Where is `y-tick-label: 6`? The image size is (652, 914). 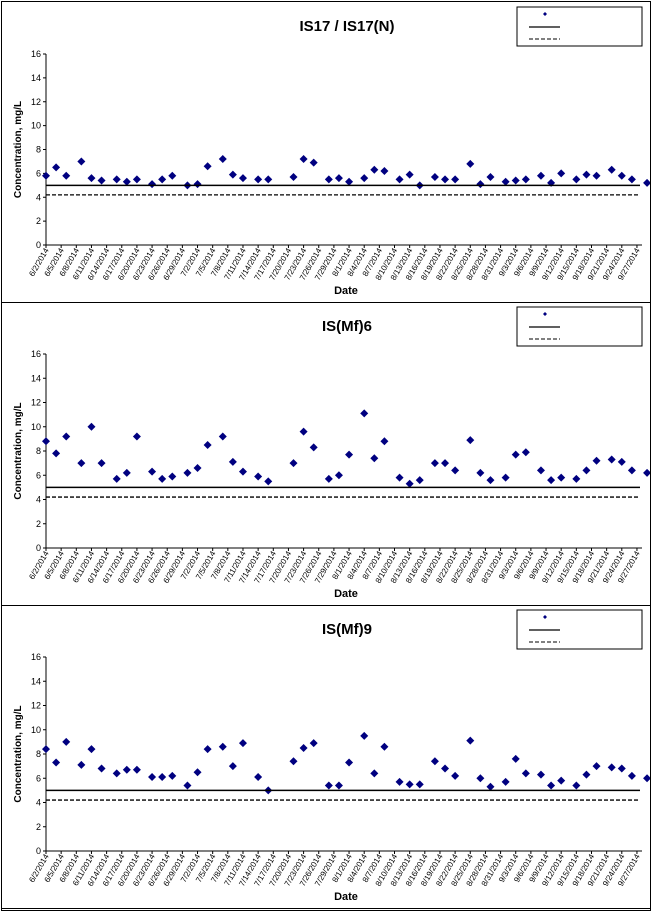 y-tick-label: 6 is located at coordinates (38, 778).